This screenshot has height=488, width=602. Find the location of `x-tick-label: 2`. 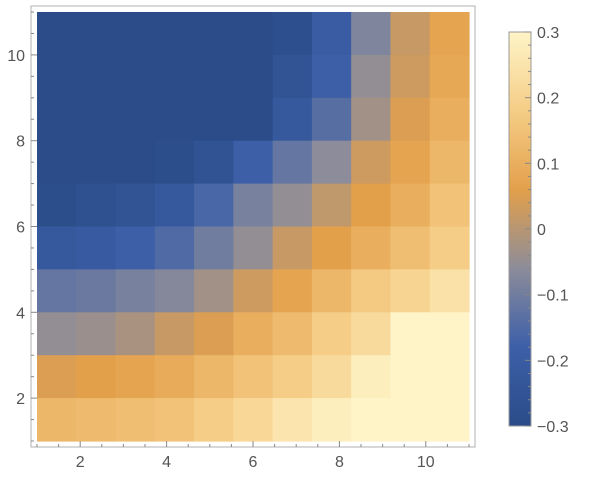

x-tick-label: 2 is located at coordinates (80, 462).